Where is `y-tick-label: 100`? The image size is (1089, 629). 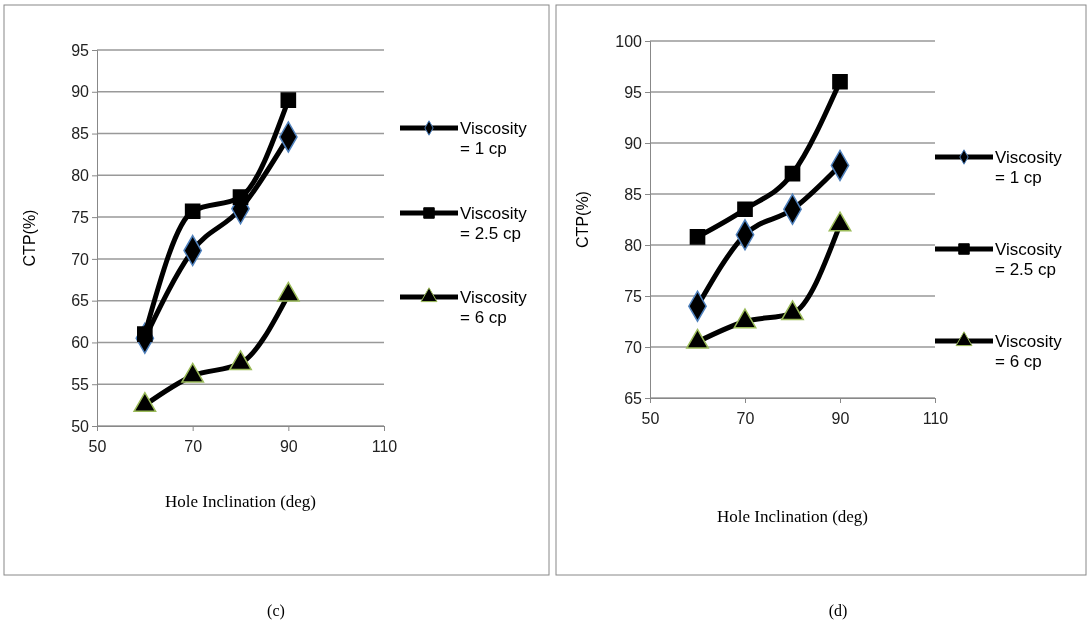 y-tick-label: 100 is located at coordinates (629, 41).